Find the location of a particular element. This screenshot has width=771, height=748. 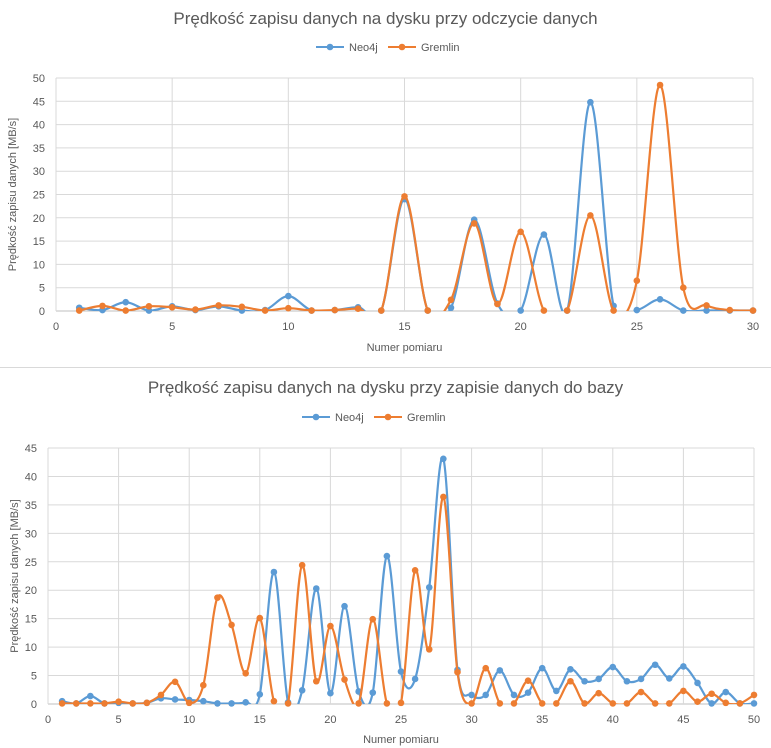

legend-item-gremlin: Gremlin is located at coordinates (410, 418).